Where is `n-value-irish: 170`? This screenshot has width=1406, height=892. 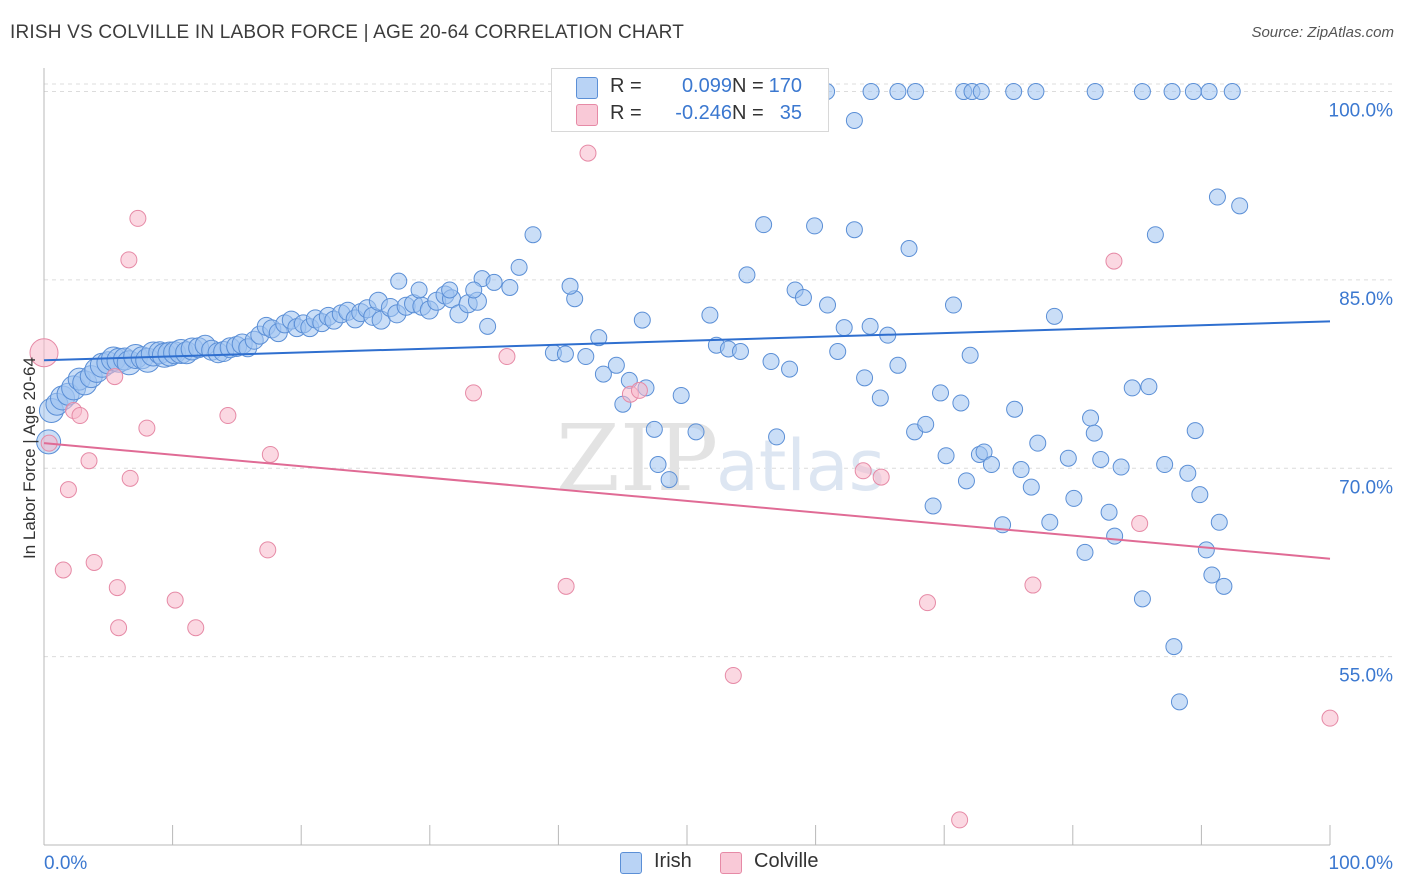 n-value-irish: 170 is located at coordinates (785, 86).